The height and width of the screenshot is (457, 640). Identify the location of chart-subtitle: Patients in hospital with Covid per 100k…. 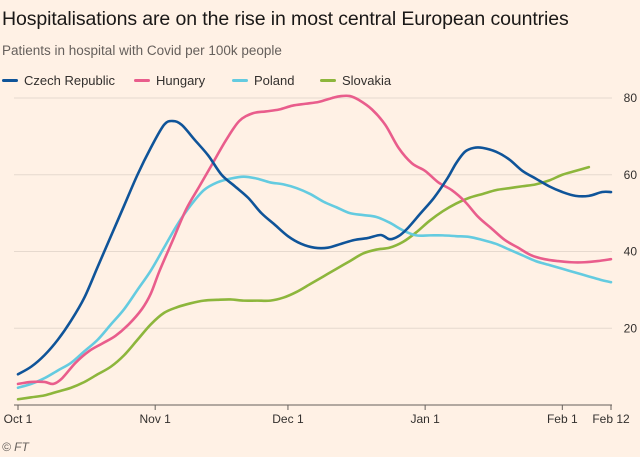
(142, 50).